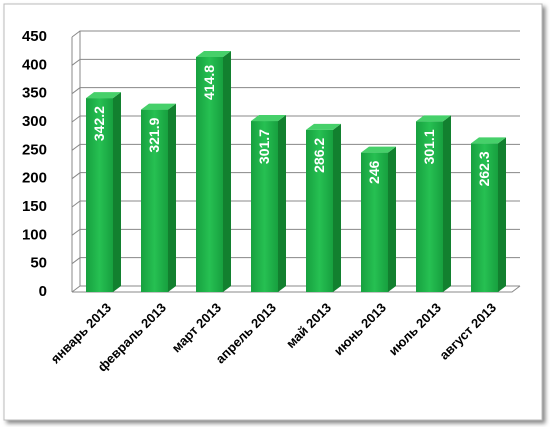 Image resolution: width=550 pixels, height=427 pixels. I want to click on y-tick-label: 50, so click(38, 263).